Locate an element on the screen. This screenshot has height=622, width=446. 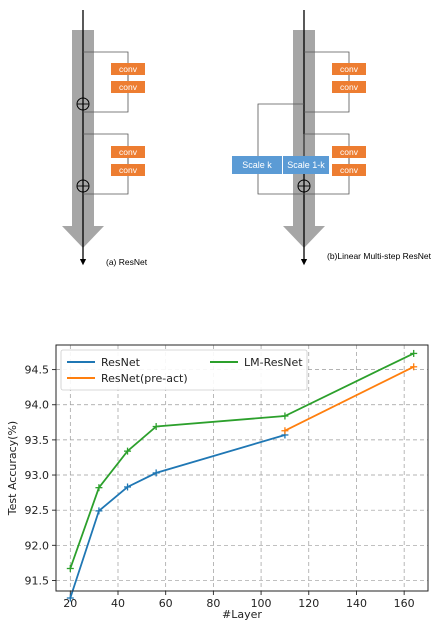
legend-label-resnet-preact: ResNet(pre-act) is located at coordinates (144, 378).